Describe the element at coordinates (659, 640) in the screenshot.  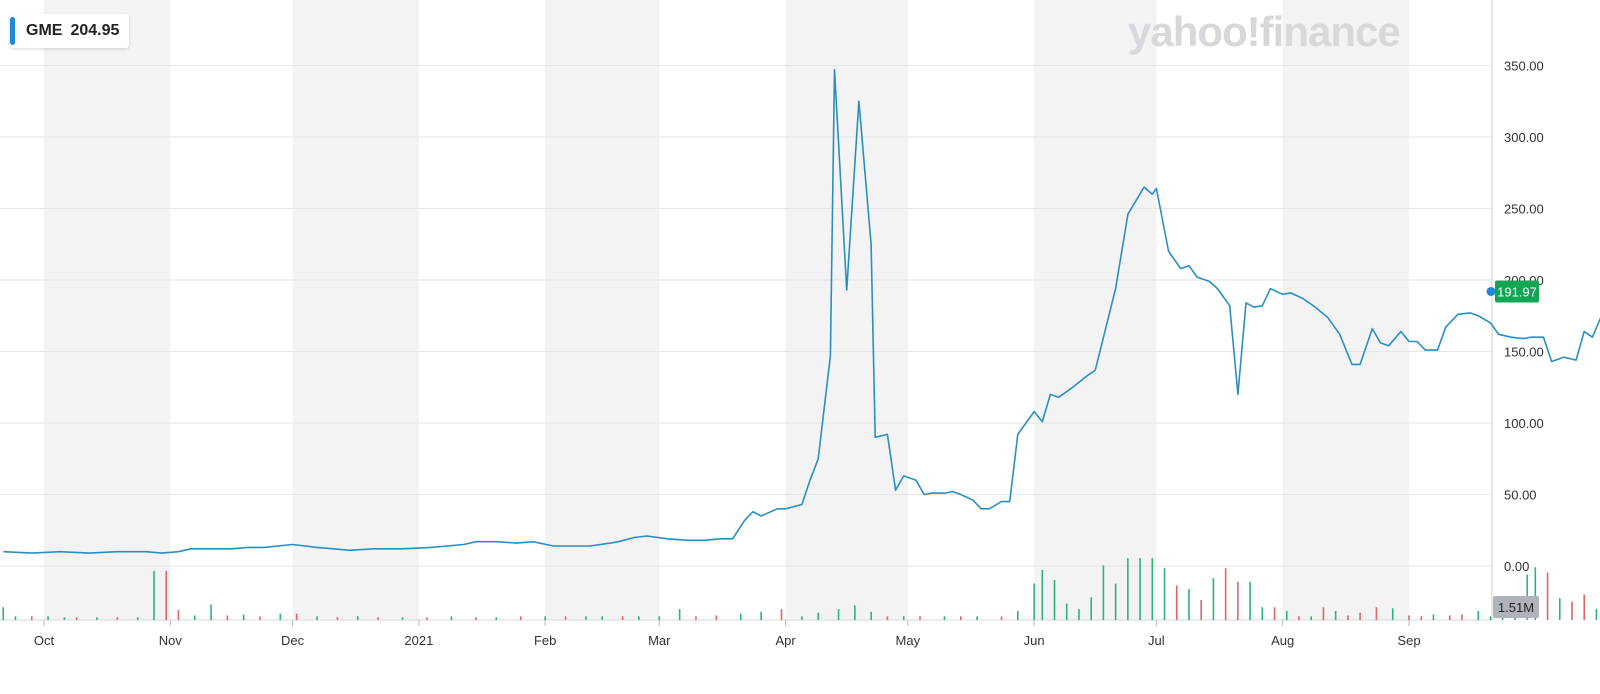
I see `x-tick-label: Mar` at that location.